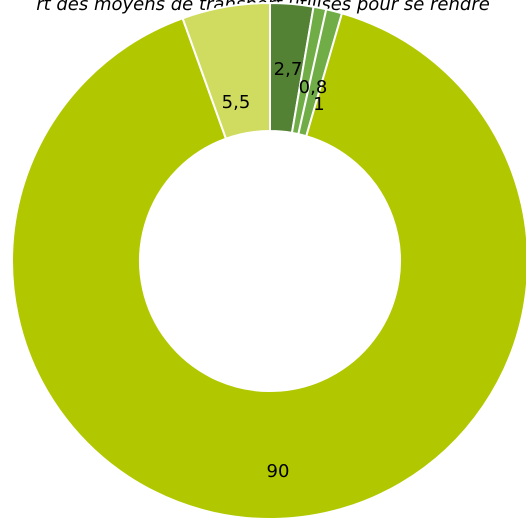 This screenshot has height=520, width=526. I want to click on data-label-3: 90, so click(278, 471).